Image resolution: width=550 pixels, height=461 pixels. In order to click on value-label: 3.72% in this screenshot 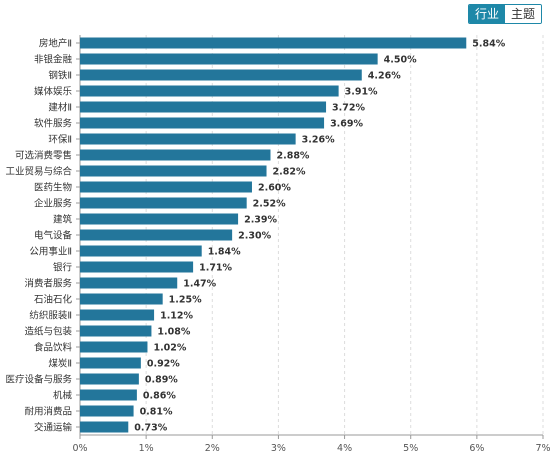, I will do `click(348, 108)`.